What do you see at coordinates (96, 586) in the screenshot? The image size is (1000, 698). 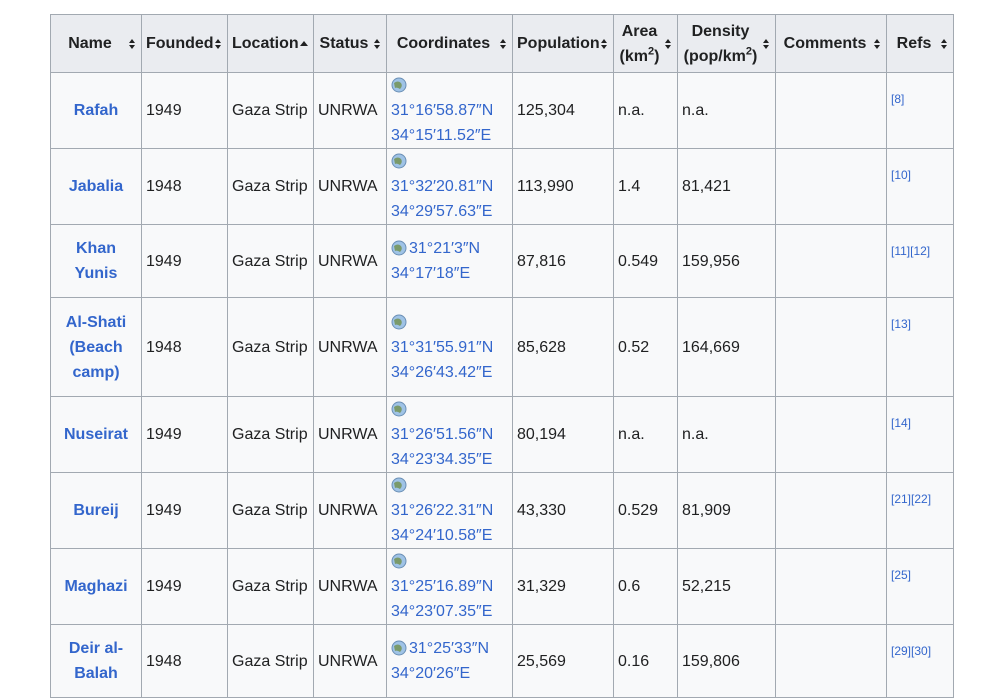 I see `camp-link: Maghazi` at bounding box center [96, 586].